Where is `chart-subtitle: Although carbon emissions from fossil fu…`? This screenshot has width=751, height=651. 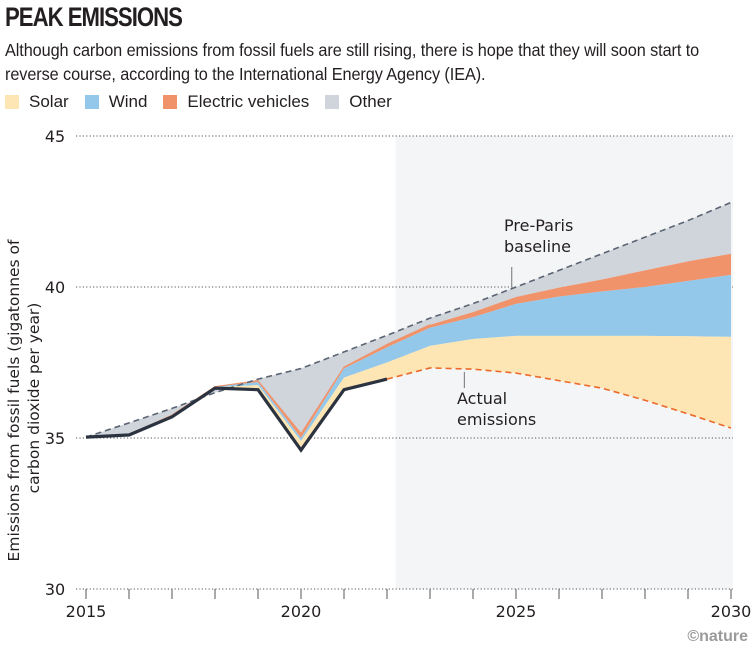
chart-subtitle: Although carbon emissions from fossil fu… is located at coordinates (352, 62).